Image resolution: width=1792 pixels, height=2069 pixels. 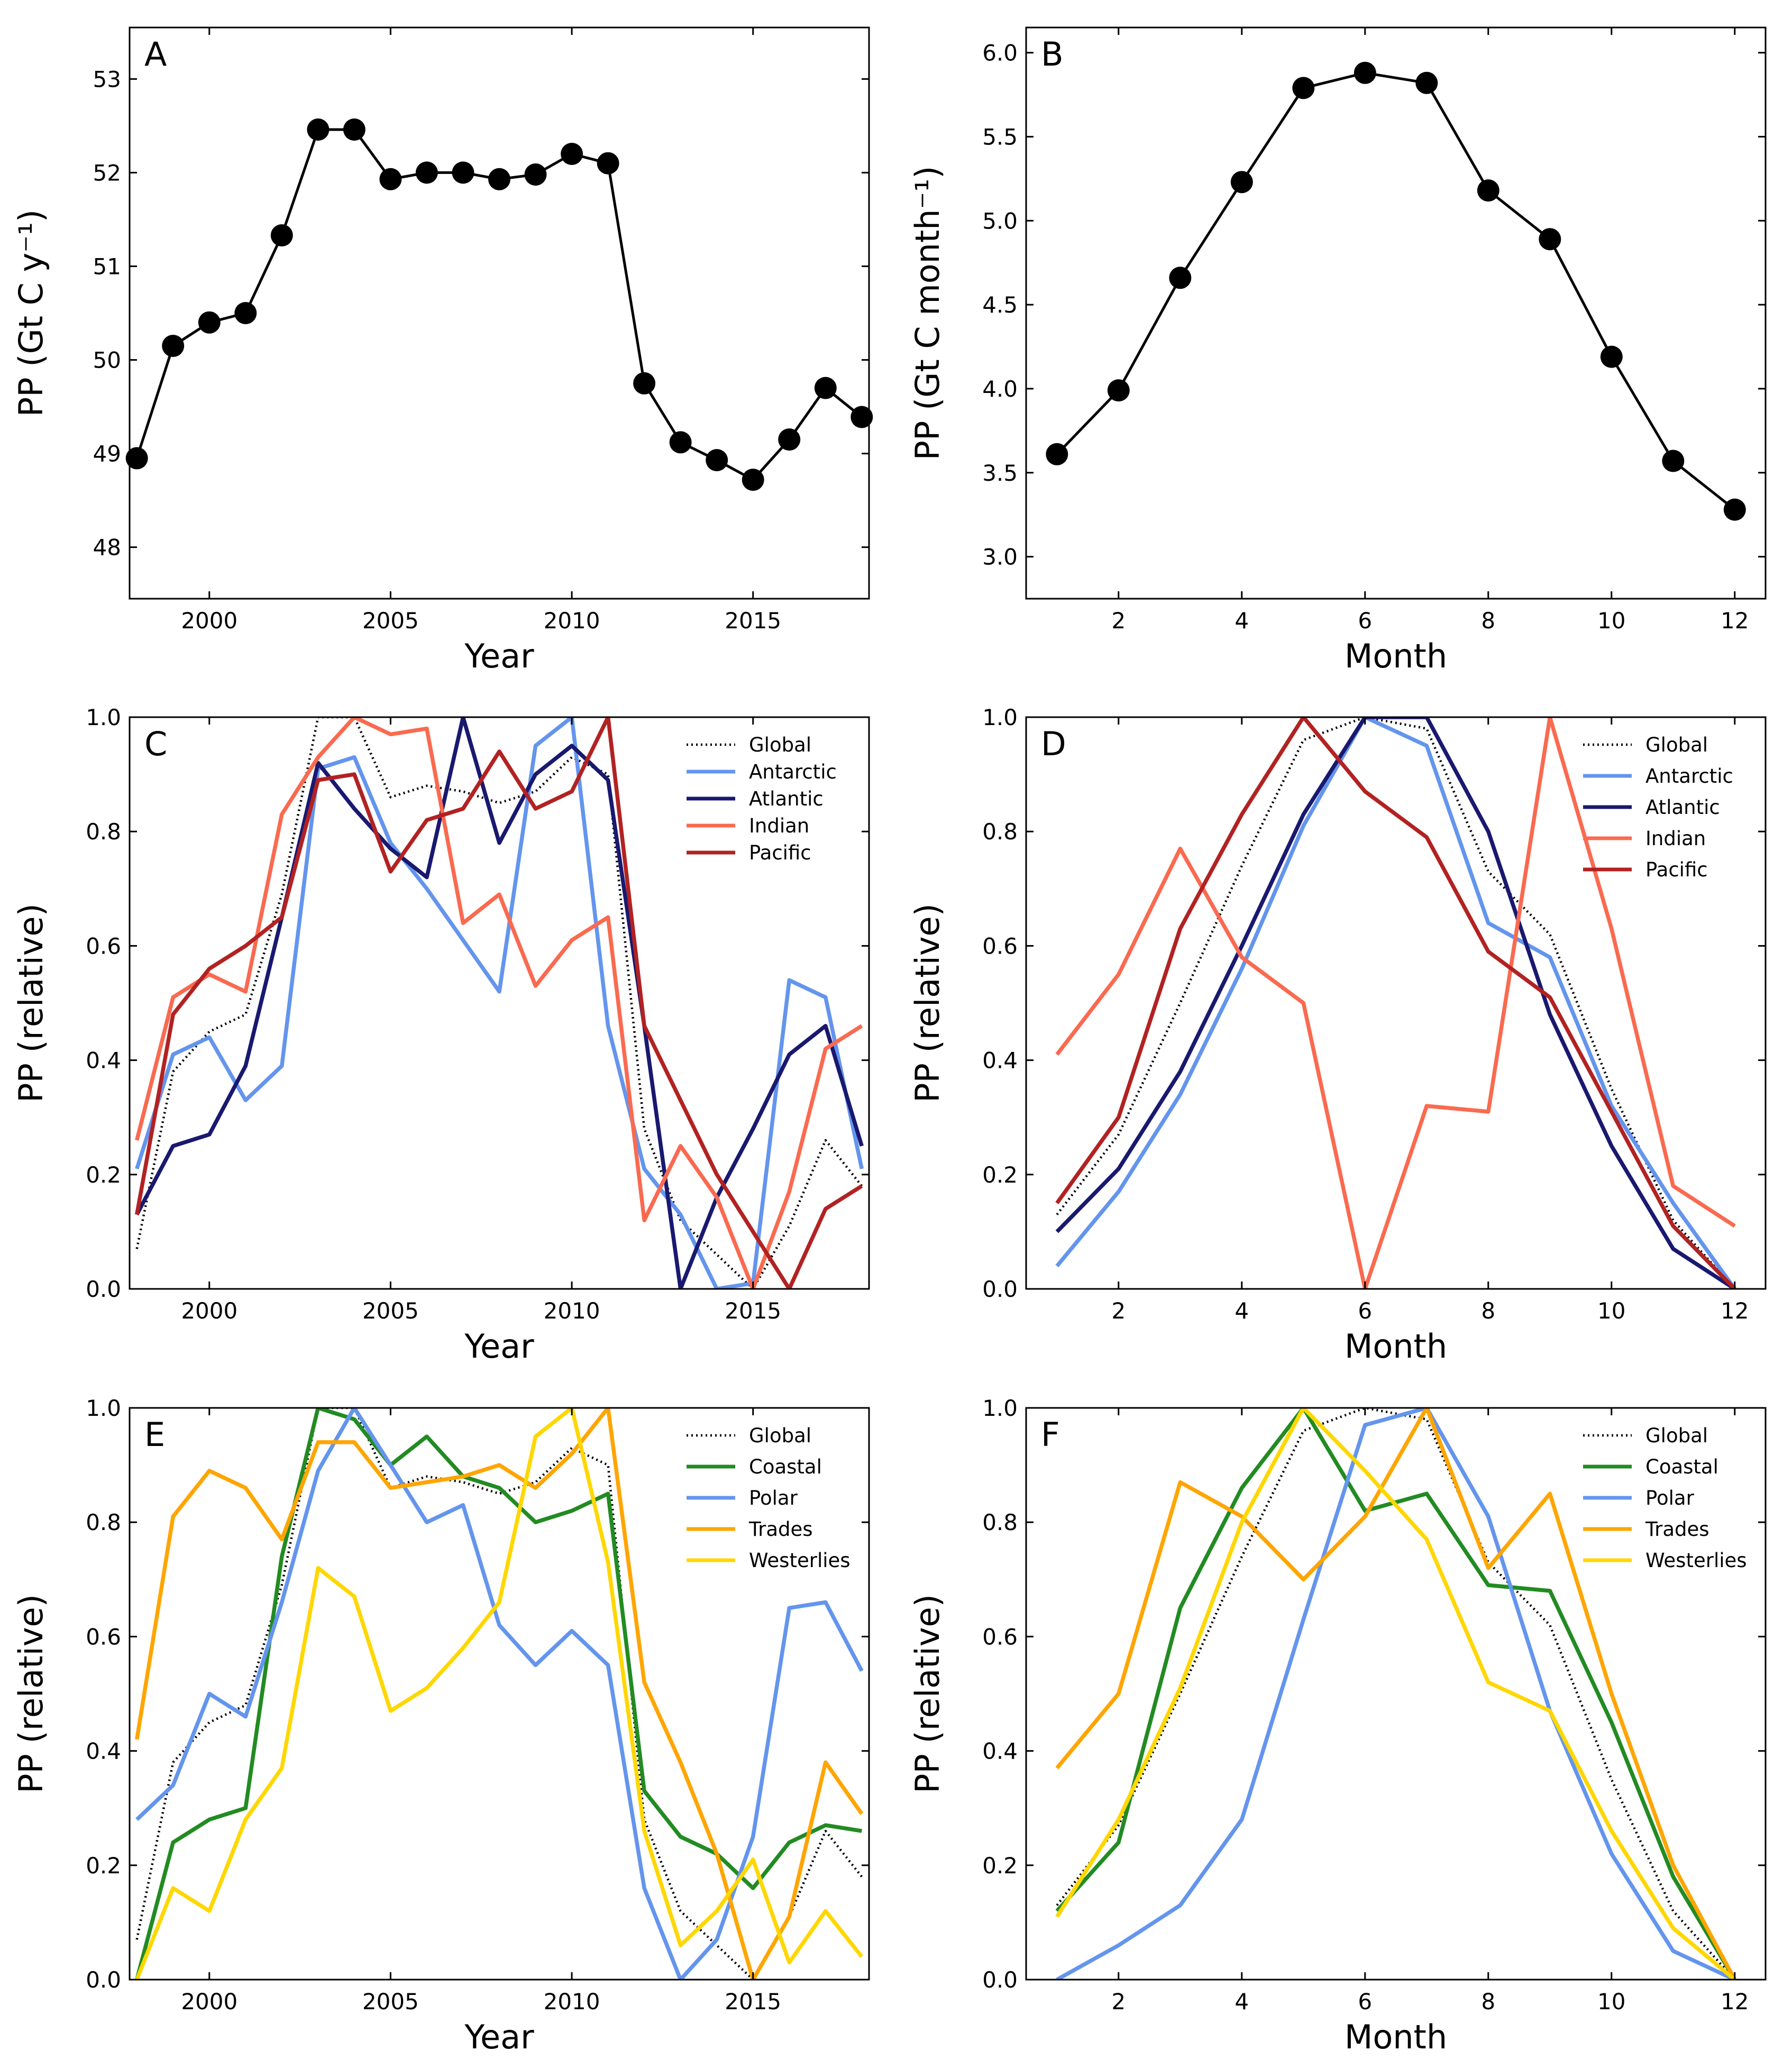 I want to click on legend-label-polar: Polar, so click(x=773, y=1498).